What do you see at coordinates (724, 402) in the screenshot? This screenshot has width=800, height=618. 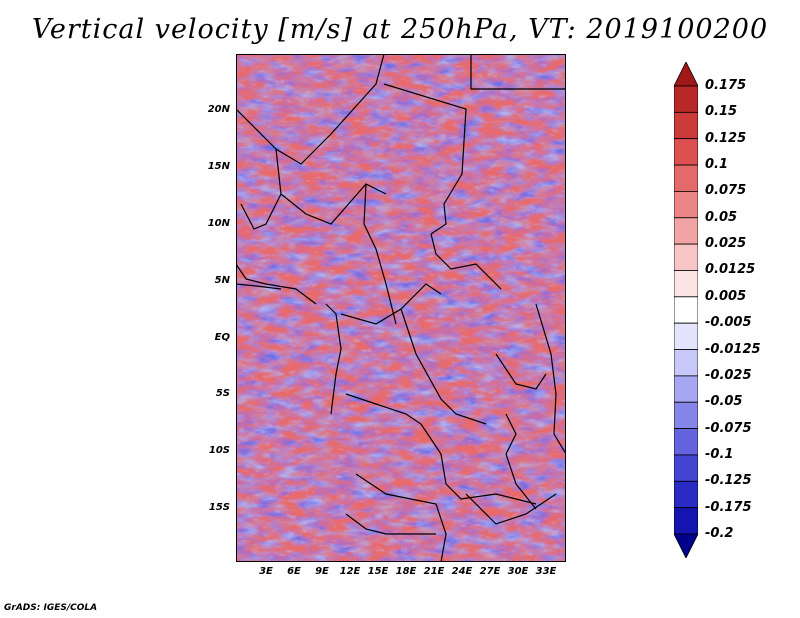 I see `colorbar-level-label: -0.05` at bounding box center [724, 402].